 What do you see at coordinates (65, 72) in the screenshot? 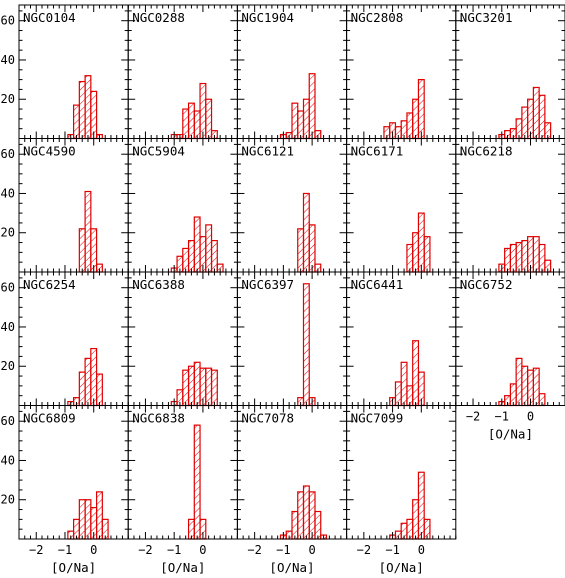
I see `panel: NGC0104 20 40 60` at bounding box center [65, 72].